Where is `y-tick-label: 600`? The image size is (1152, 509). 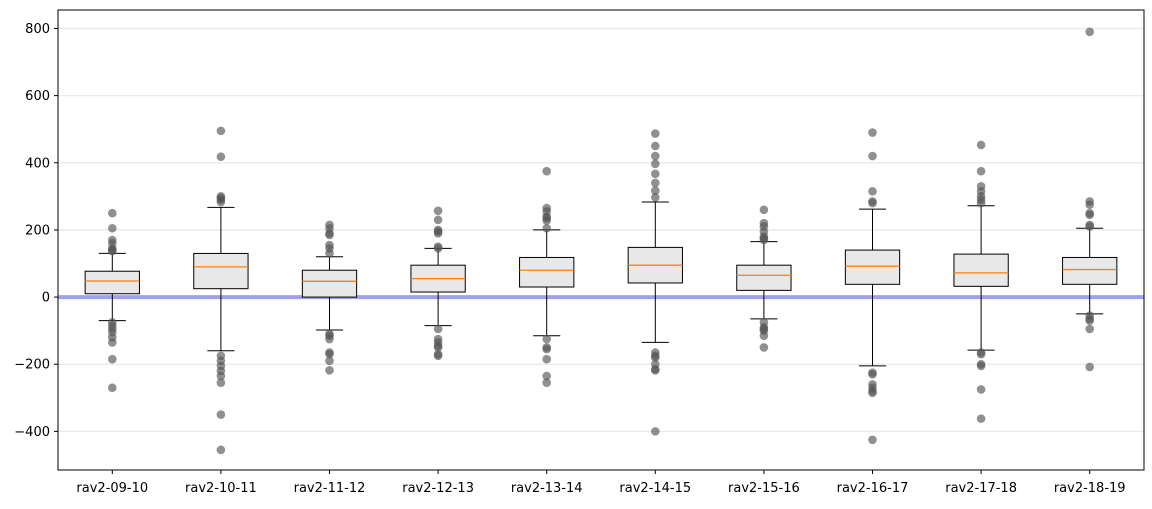
y-tick-label: 600 is located at coordinates (37, 96).